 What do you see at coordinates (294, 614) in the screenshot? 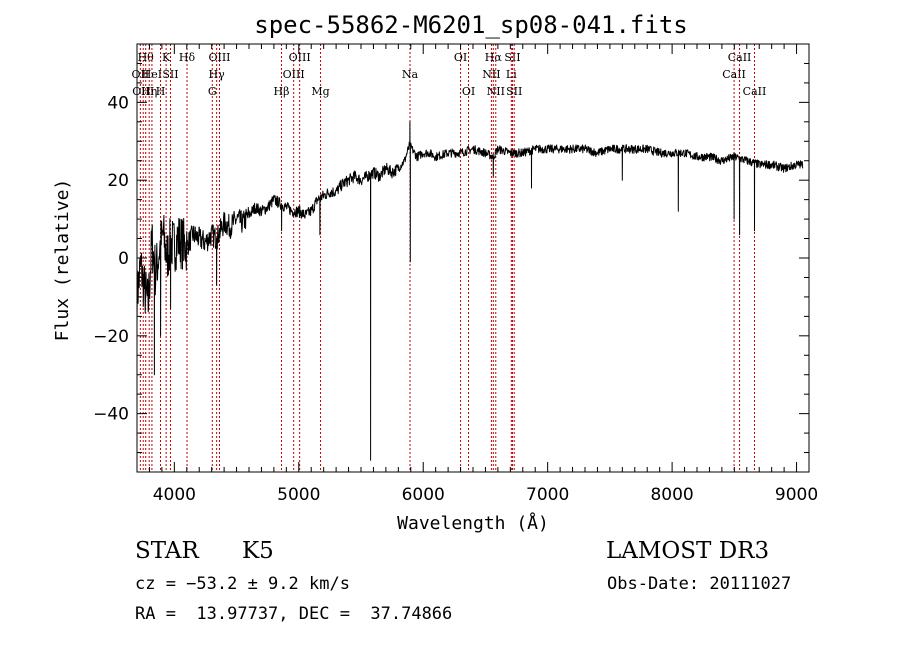
I see `ra-dec-coordinates: RA = 13.97737, DEC = 37.74866` at bounding box center [294, 614].